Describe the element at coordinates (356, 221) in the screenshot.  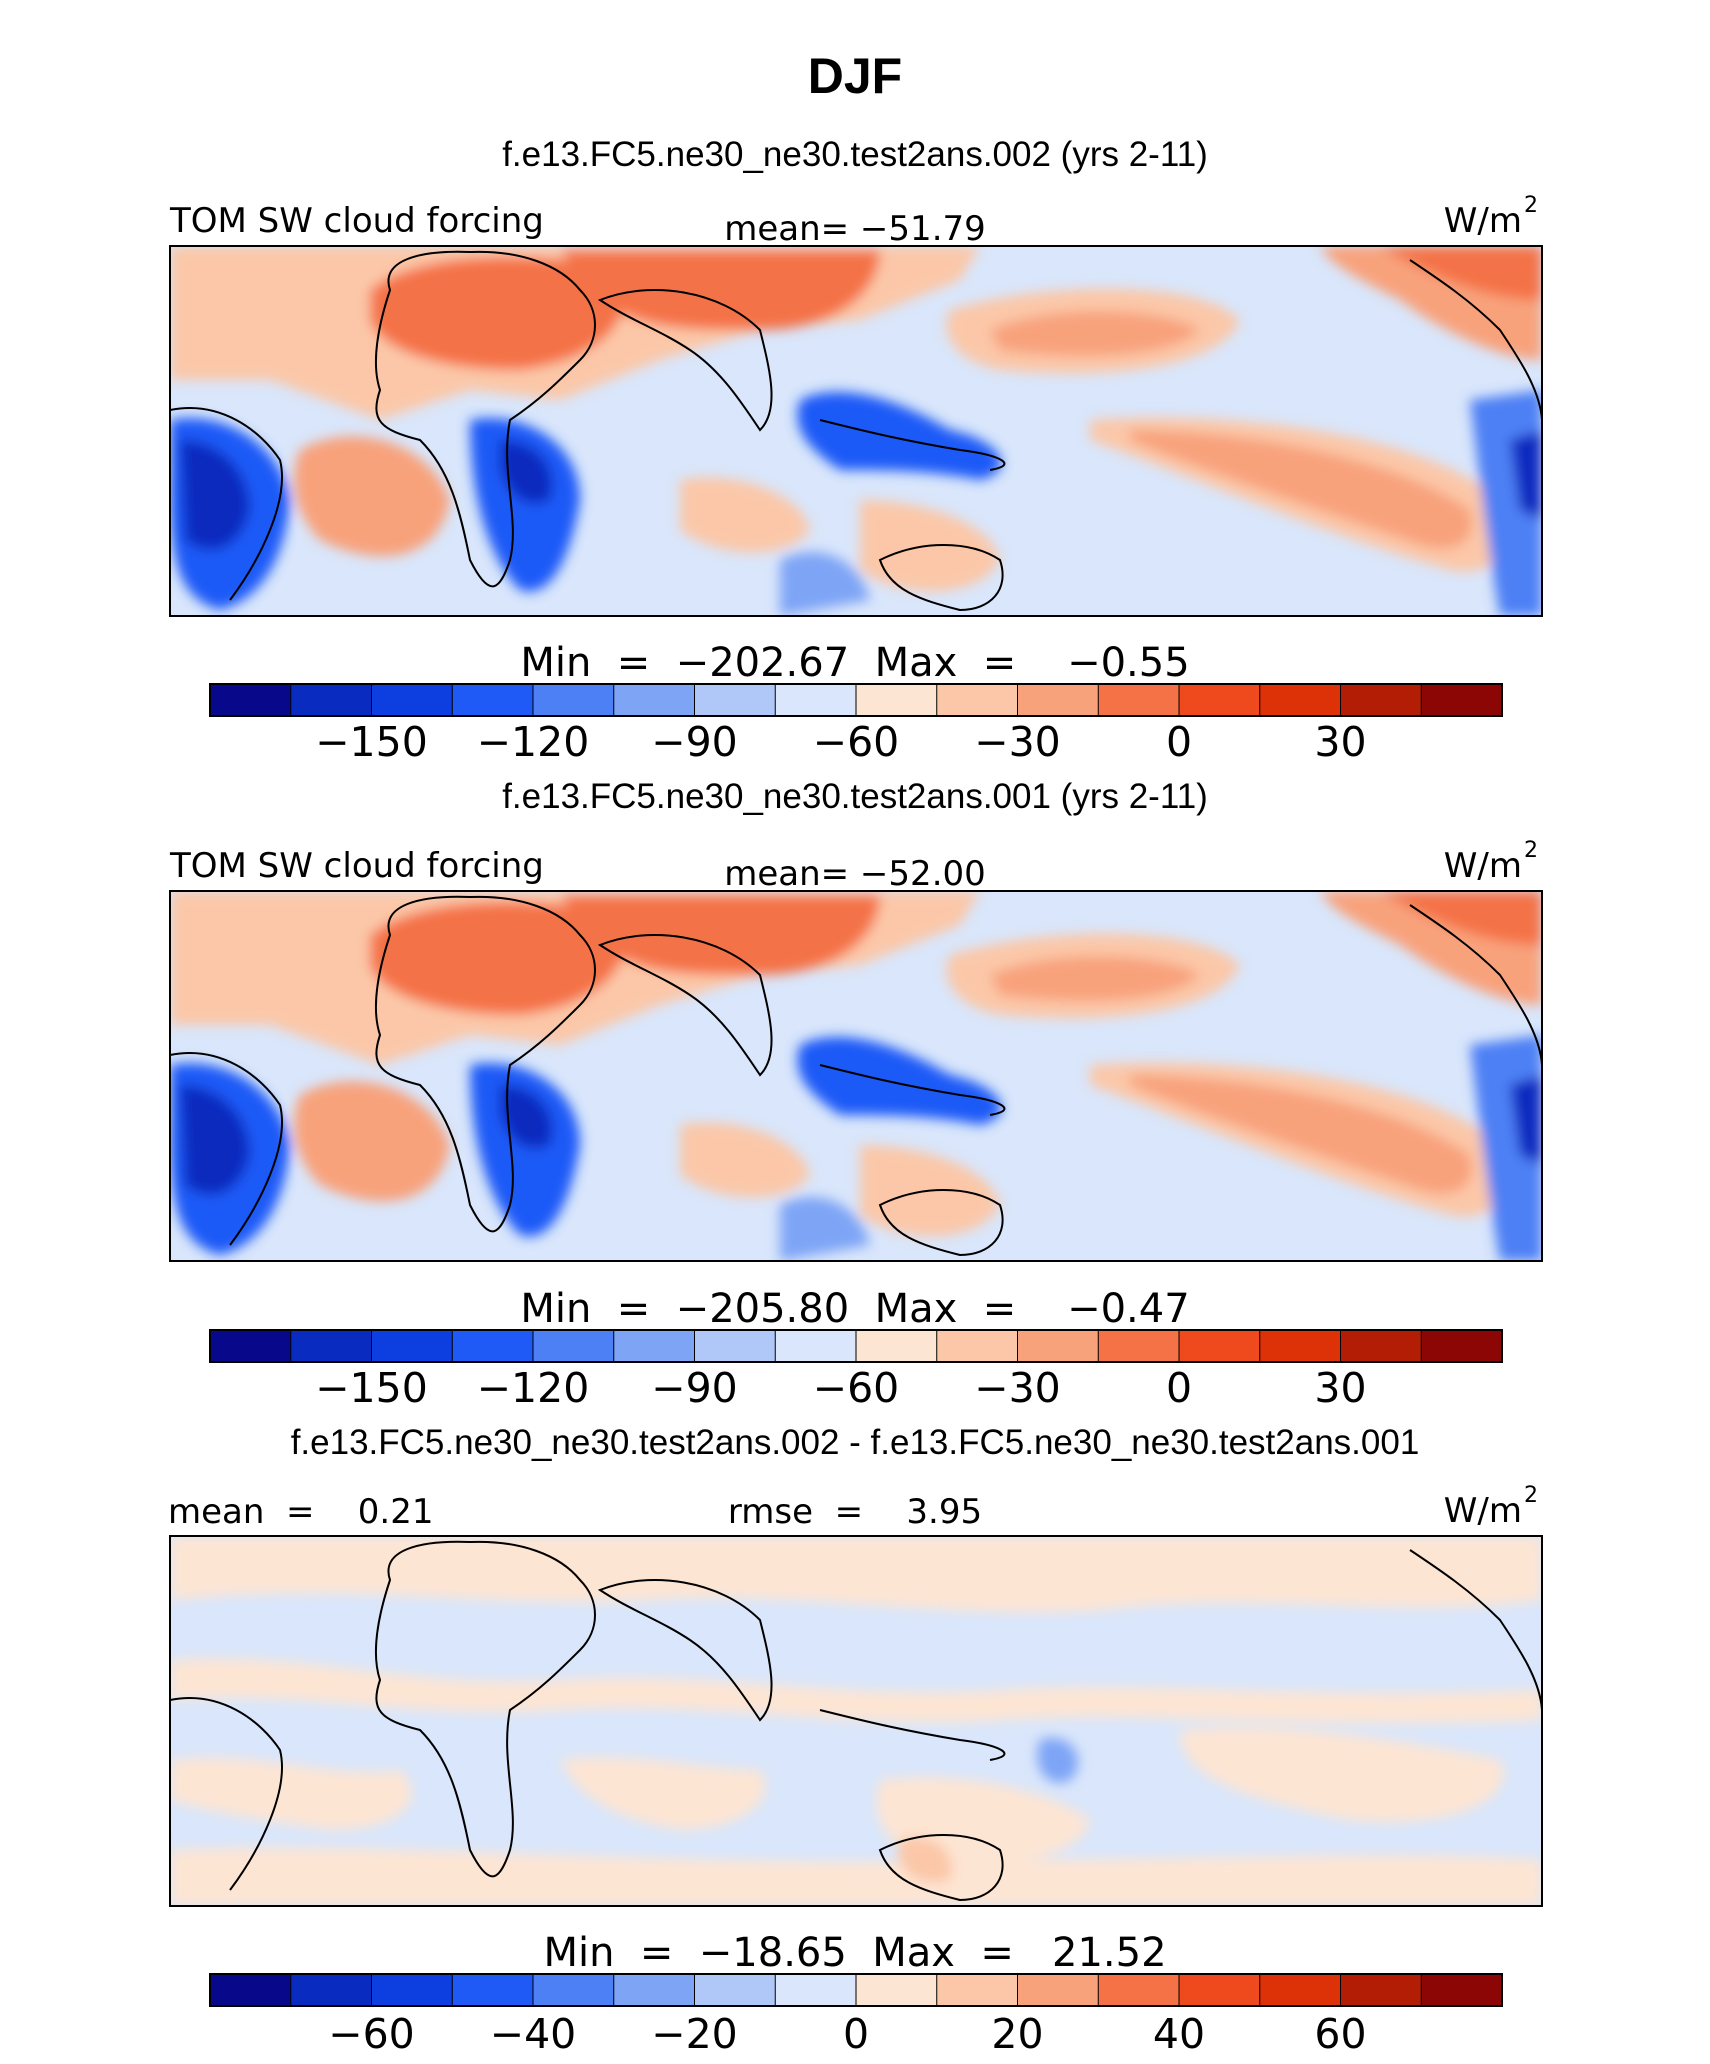
I see `panel-1-variable-label: TOM SW cloud forcing` at that location.